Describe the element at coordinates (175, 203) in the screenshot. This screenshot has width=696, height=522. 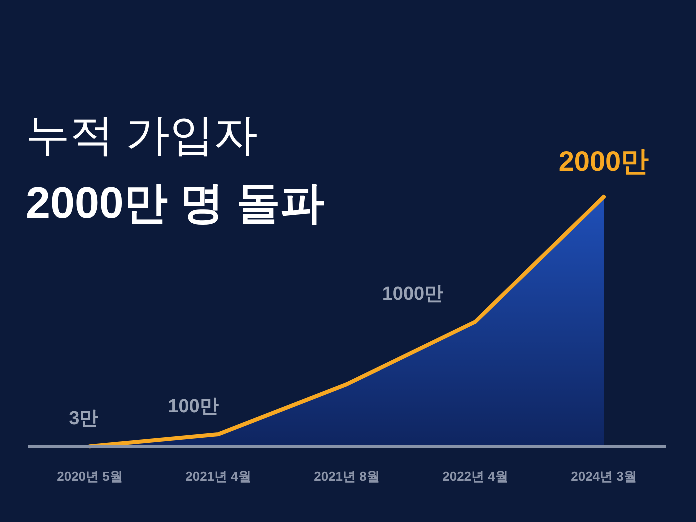
I see `subtitle: 2000만 명 돌파` at that location.